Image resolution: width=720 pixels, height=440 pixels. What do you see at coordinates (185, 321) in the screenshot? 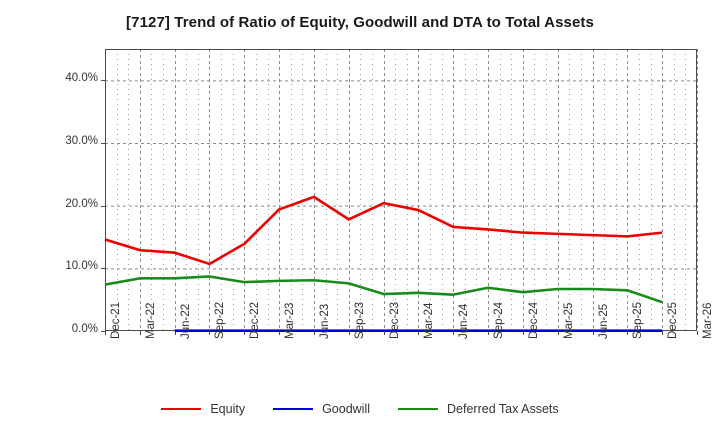
I see `x-axis-tick-label: Jun-22` at bounding box center [185, 321].